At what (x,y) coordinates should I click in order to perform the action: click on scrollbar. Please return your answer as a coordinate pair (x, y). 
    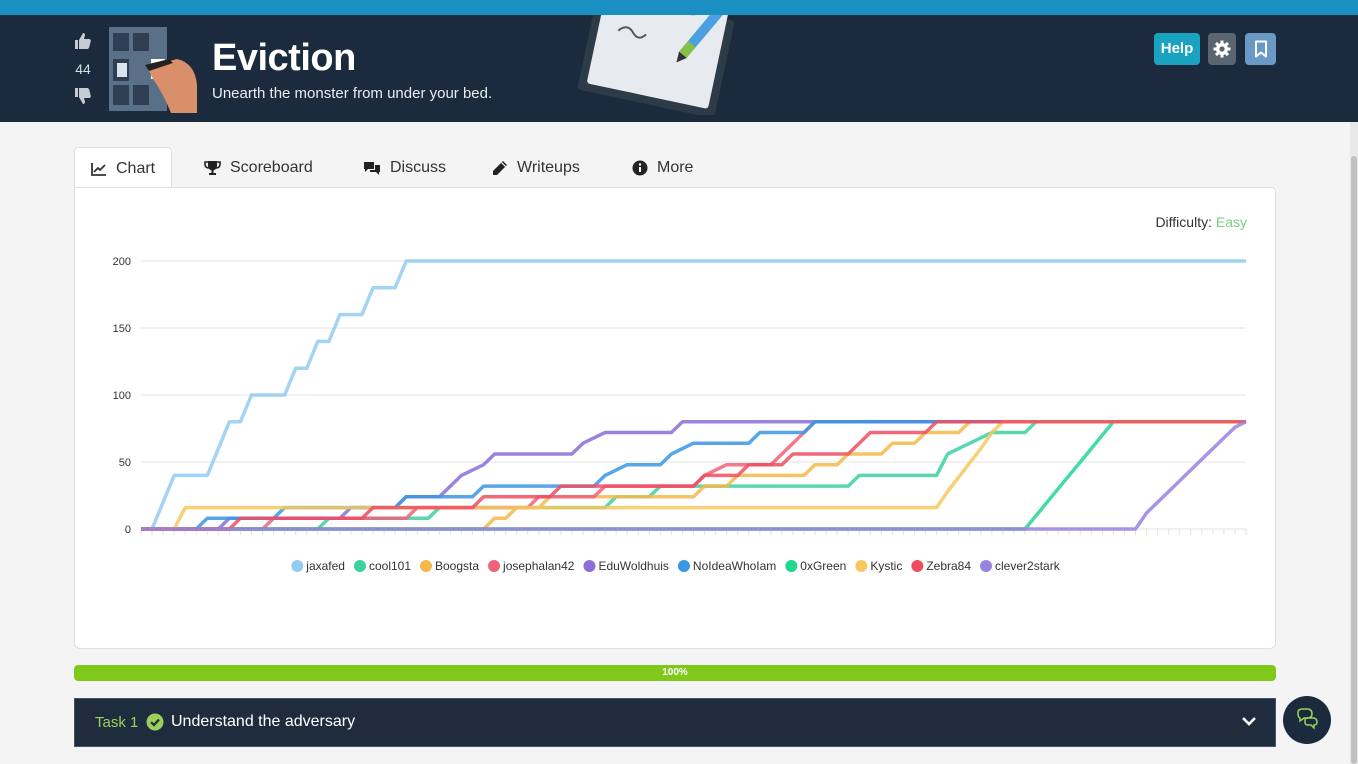
    Looking at the image, I should click on (1354, 443).